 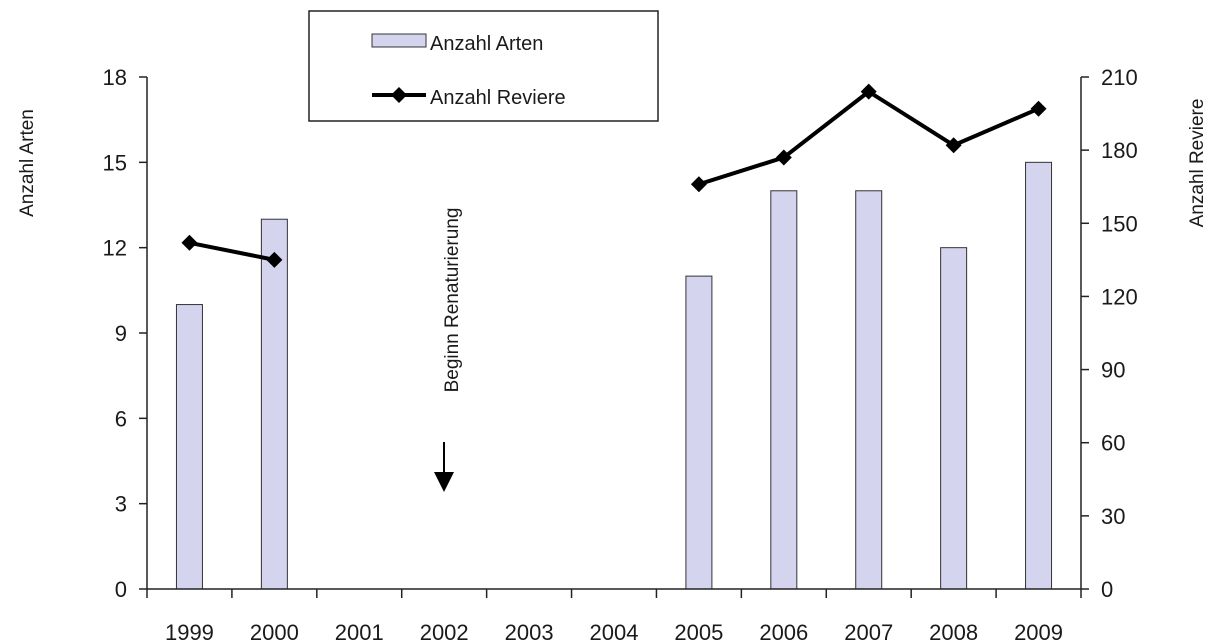 What do you see at coordinates (115, 77) in the screenshot?
I see `left-tick-label-18: 18` at bounding box center [115, 77].